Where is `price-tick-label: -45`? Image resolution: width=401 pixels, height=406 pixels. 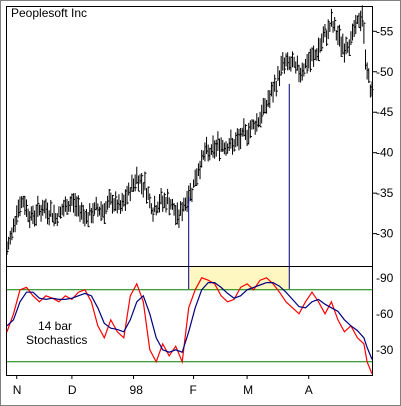
price-tick-label: -45 is located at coordinates (385, 112).